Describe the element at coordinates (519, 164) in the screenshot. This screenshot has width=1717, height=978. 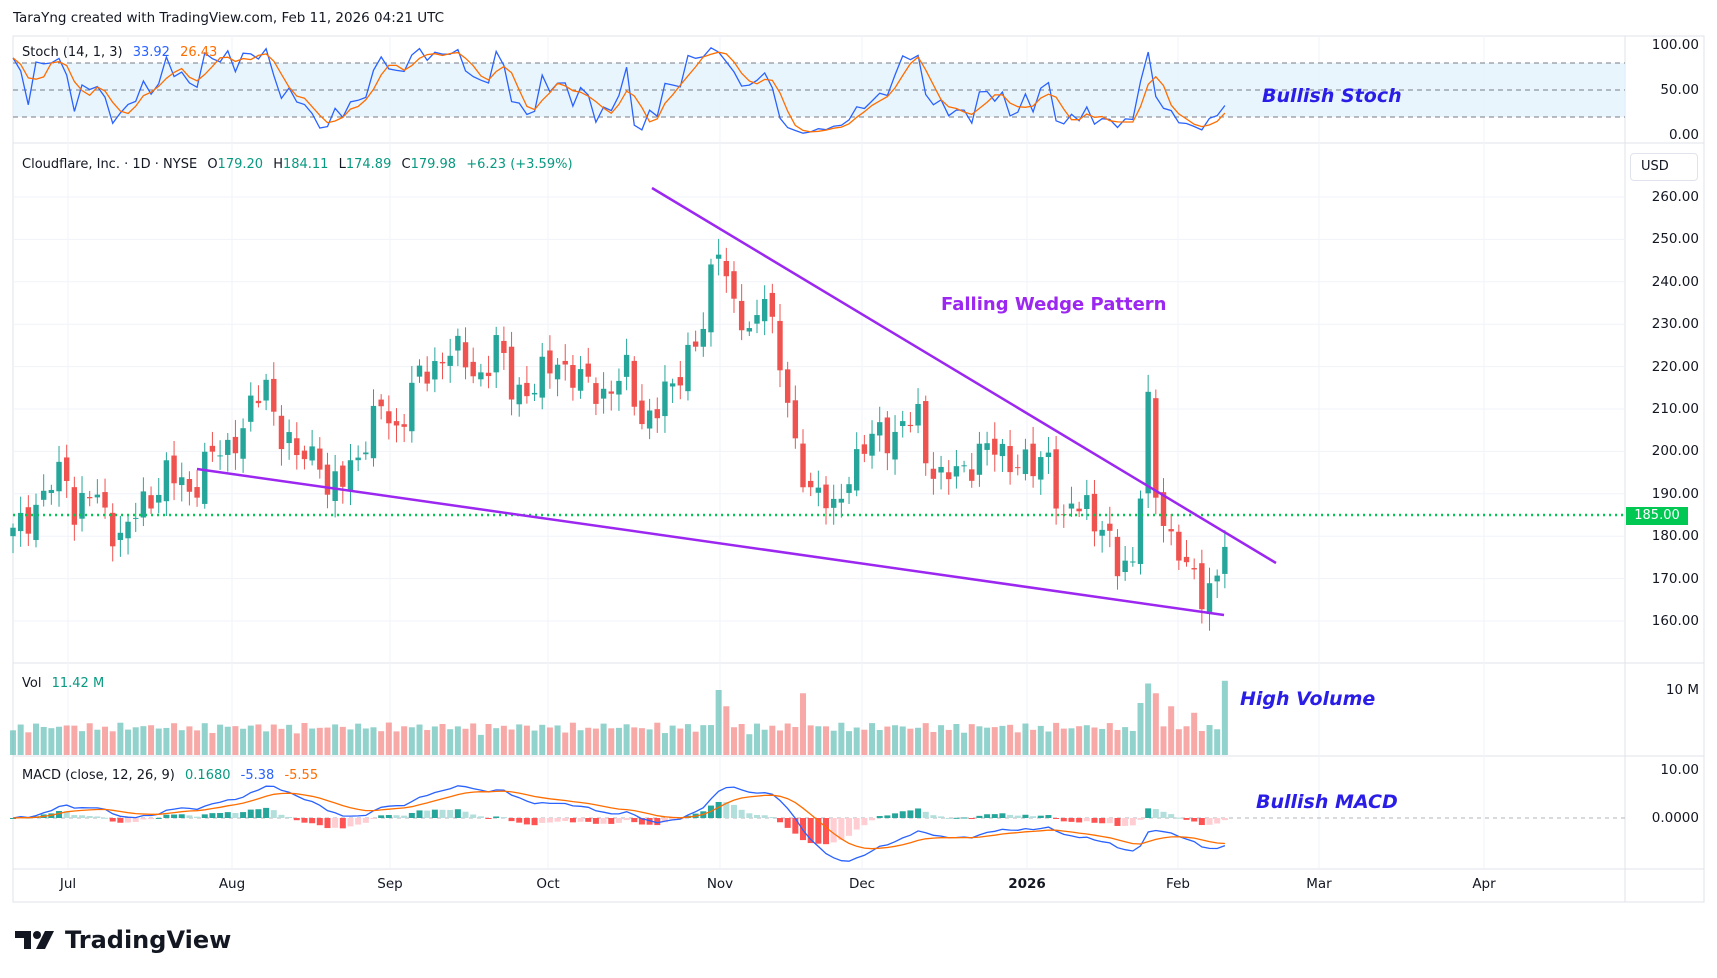
I see `change-value: +6.23 (+3.59%)` at that location.